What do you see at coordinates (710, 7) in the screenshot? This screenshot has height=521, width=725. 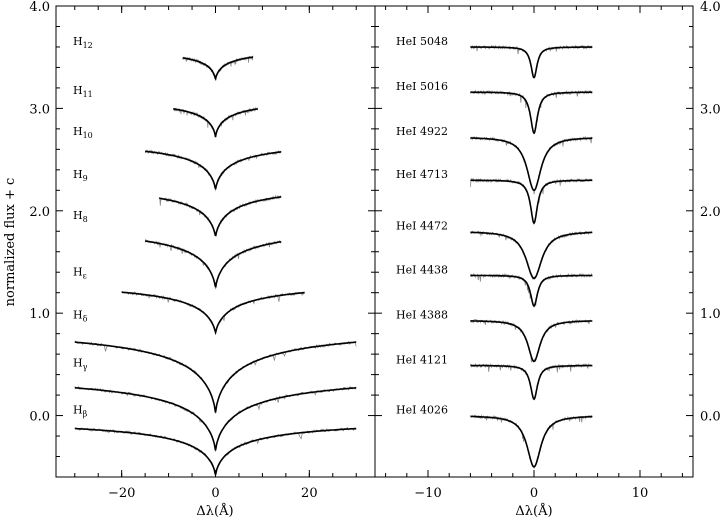 I see `y-tick-label-right: 4.0` at bounding box center [710, 7].